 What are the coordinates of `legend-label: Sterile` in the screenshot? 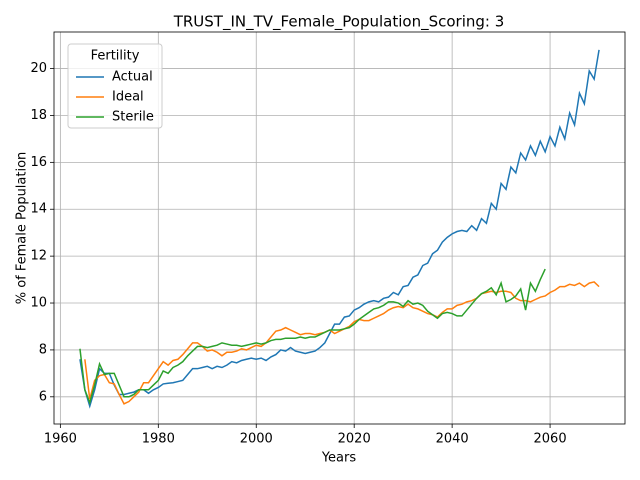 It's located at (133, 117).